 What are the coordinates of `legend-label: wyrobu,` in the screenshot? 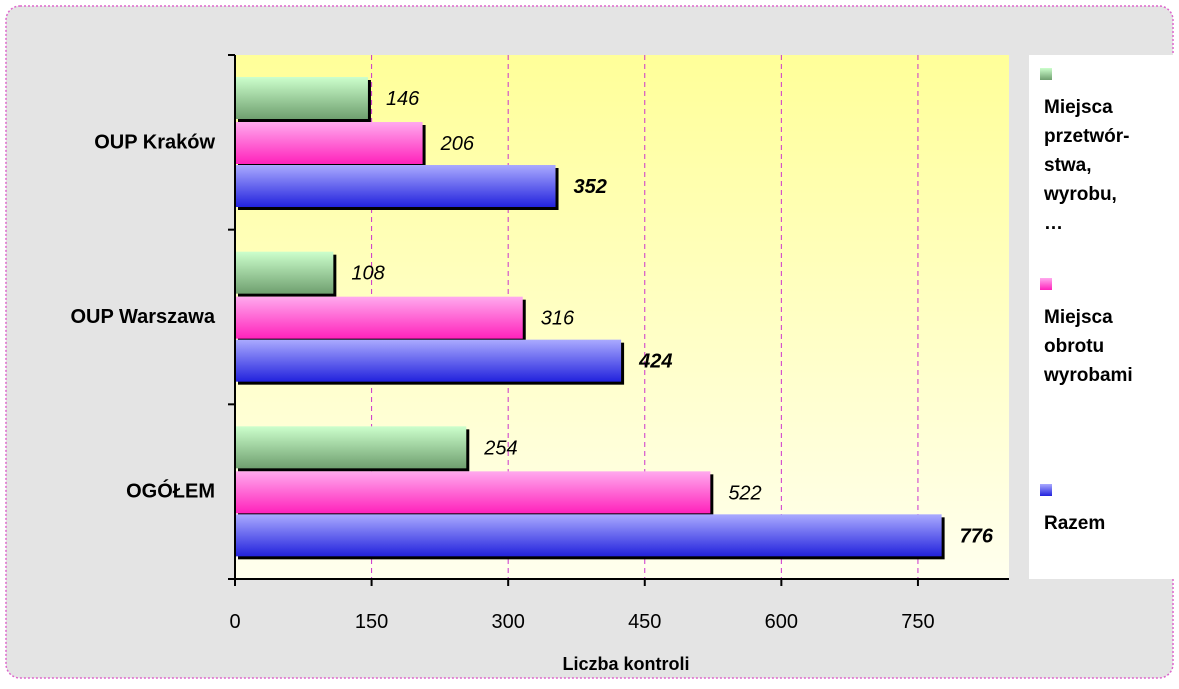 It's located at (1080, 194).